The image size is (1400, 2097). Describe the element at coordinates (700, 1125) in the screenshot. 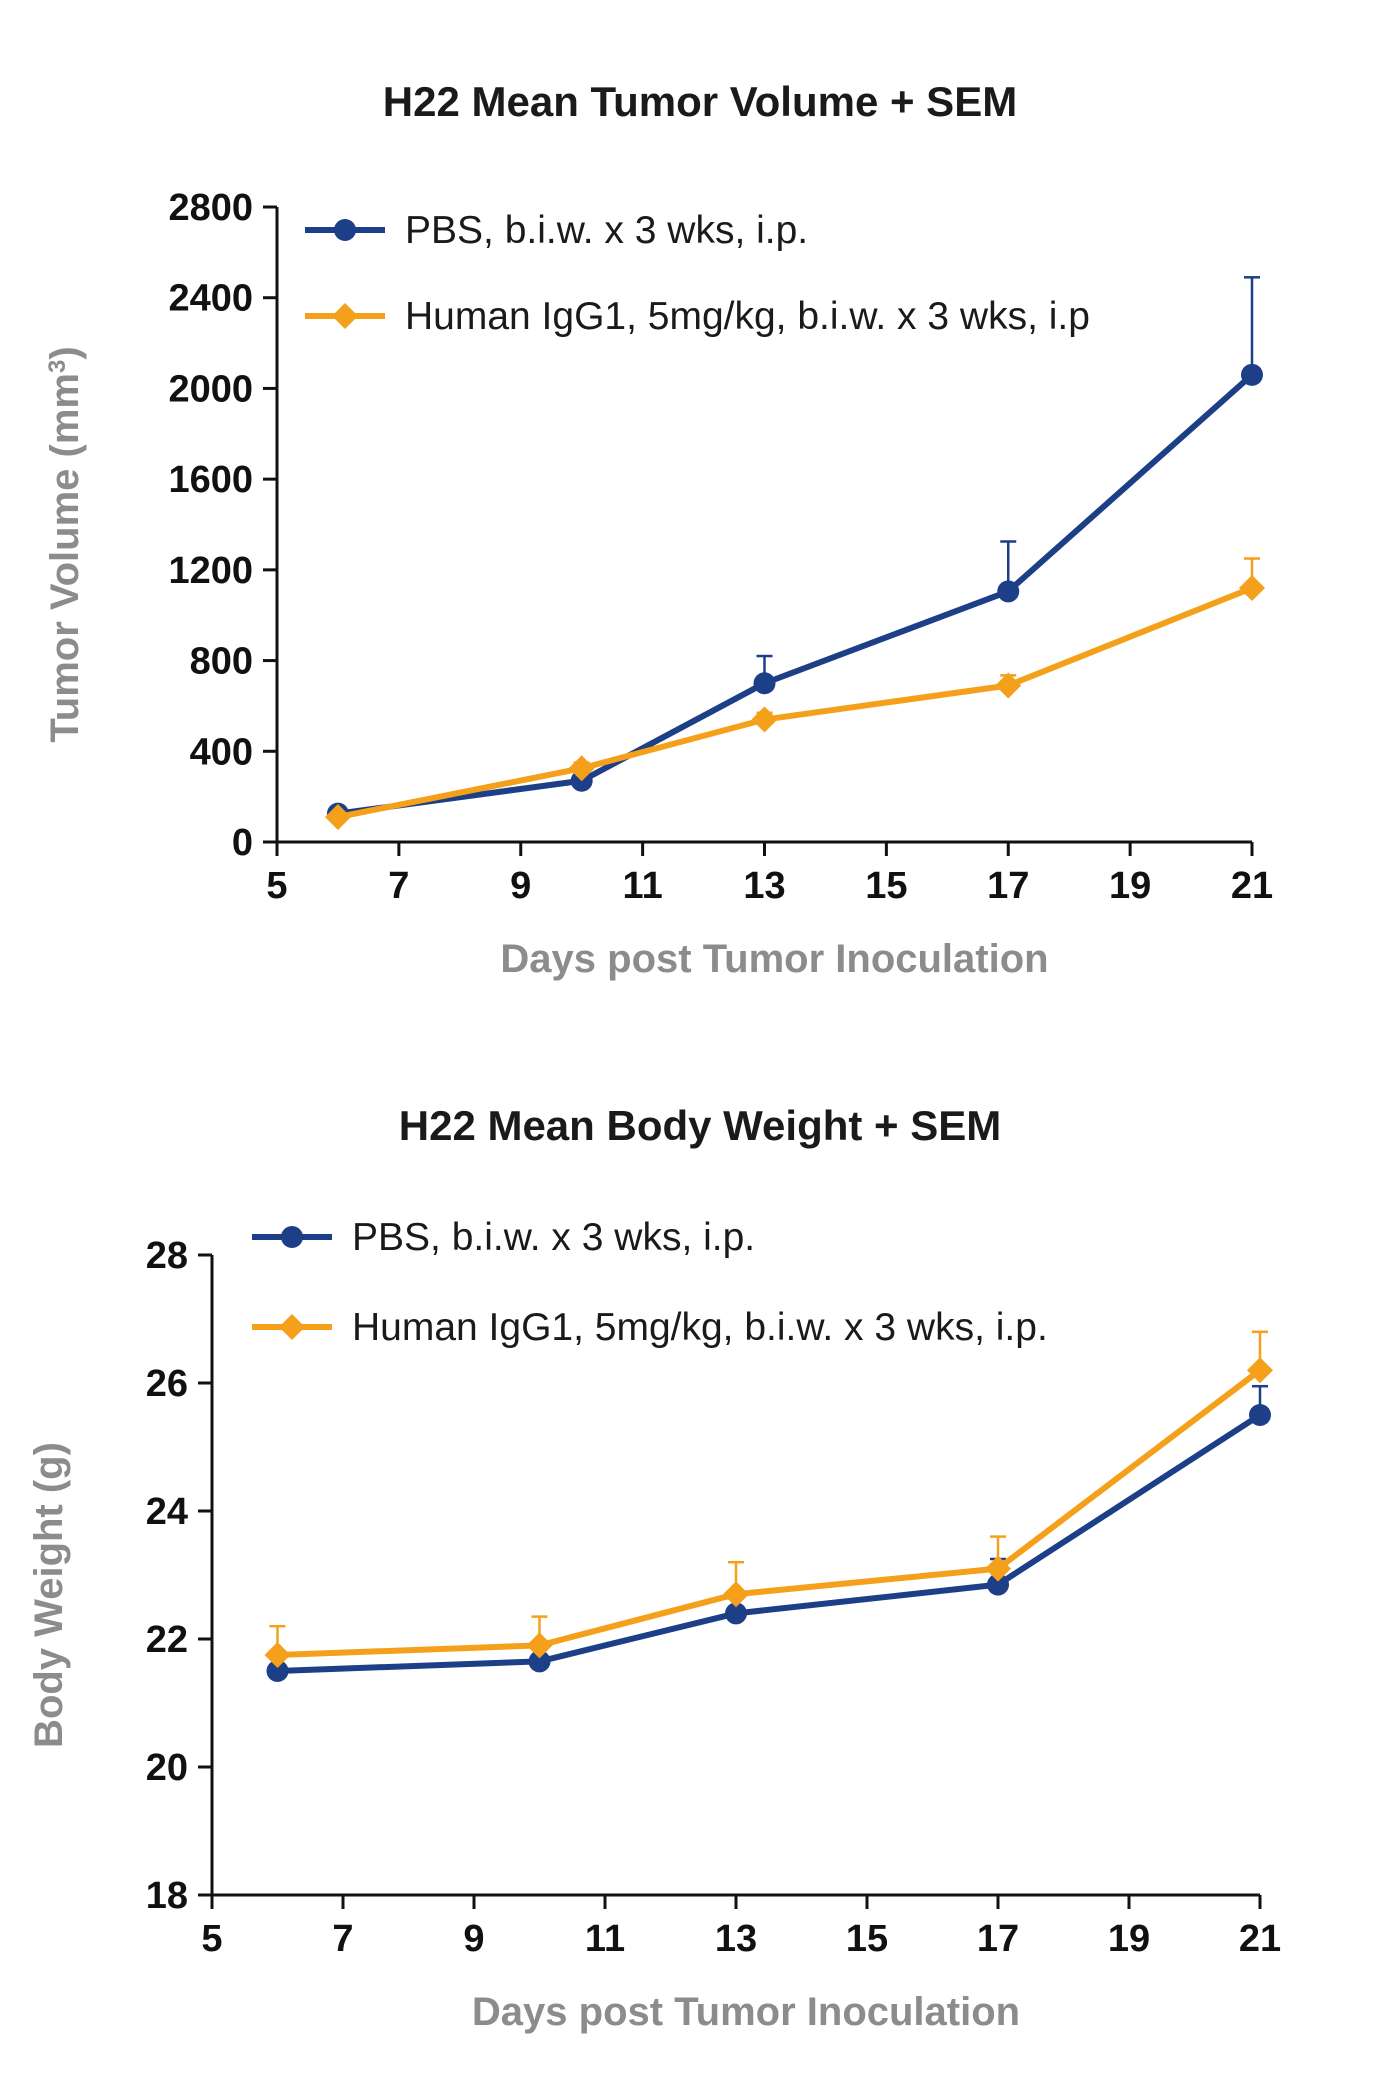

I see `chart-title: H22 Mean Body Weight + SEM` at that location.